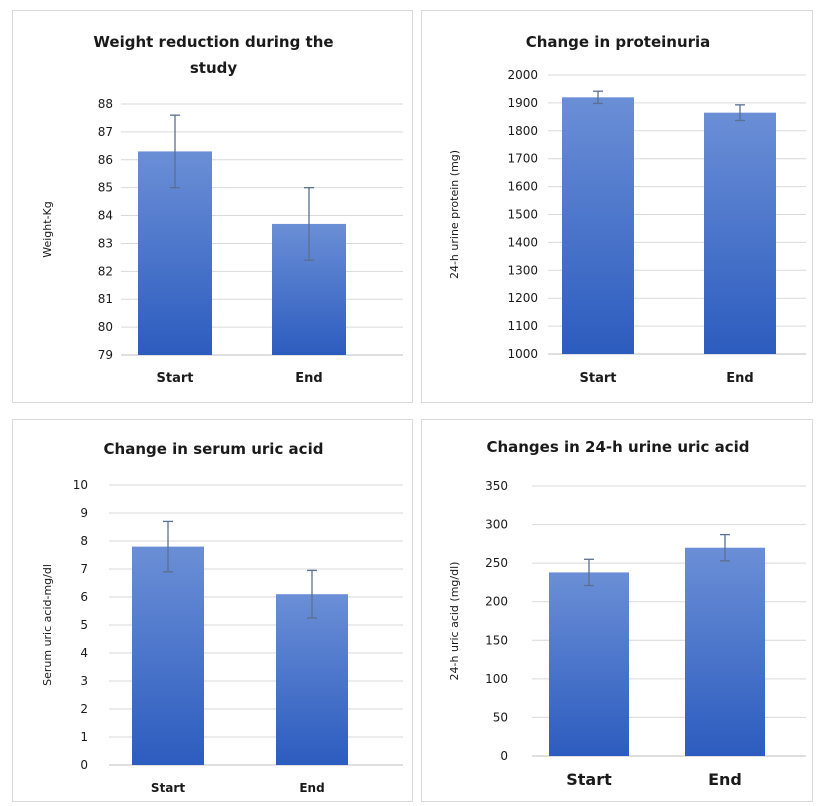  Describe the element at coordinates (454, 214) in the screenshot. I see `y-axis-label: 24-h urine protein (mg)` at that location.